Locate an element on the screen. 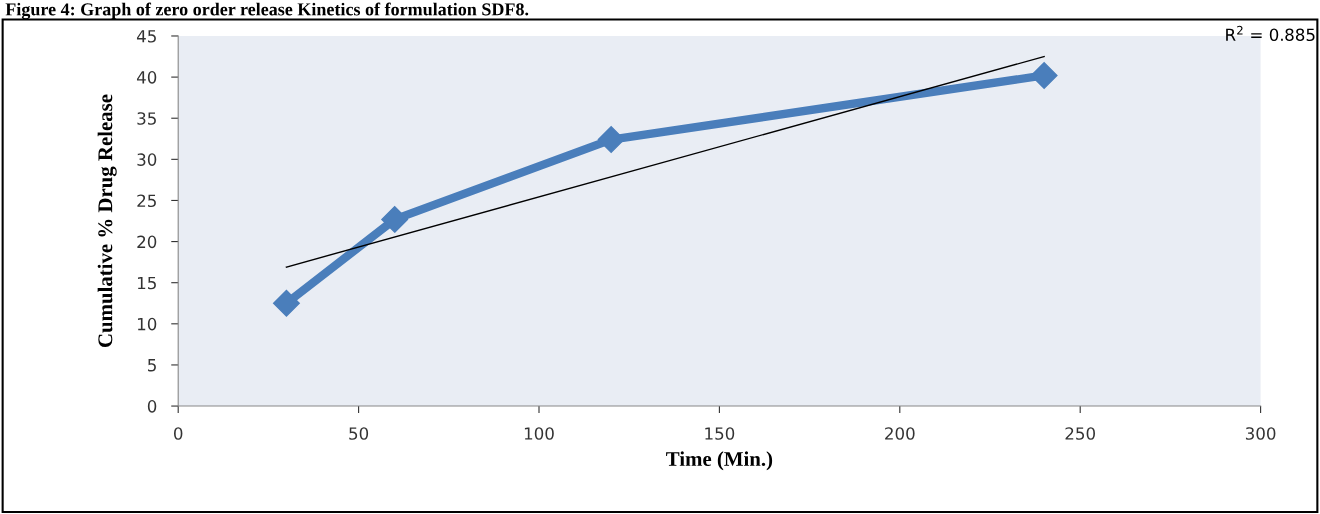  annotation: R$^{2}$ = 0.885 is located at coordinates (1270, 33).